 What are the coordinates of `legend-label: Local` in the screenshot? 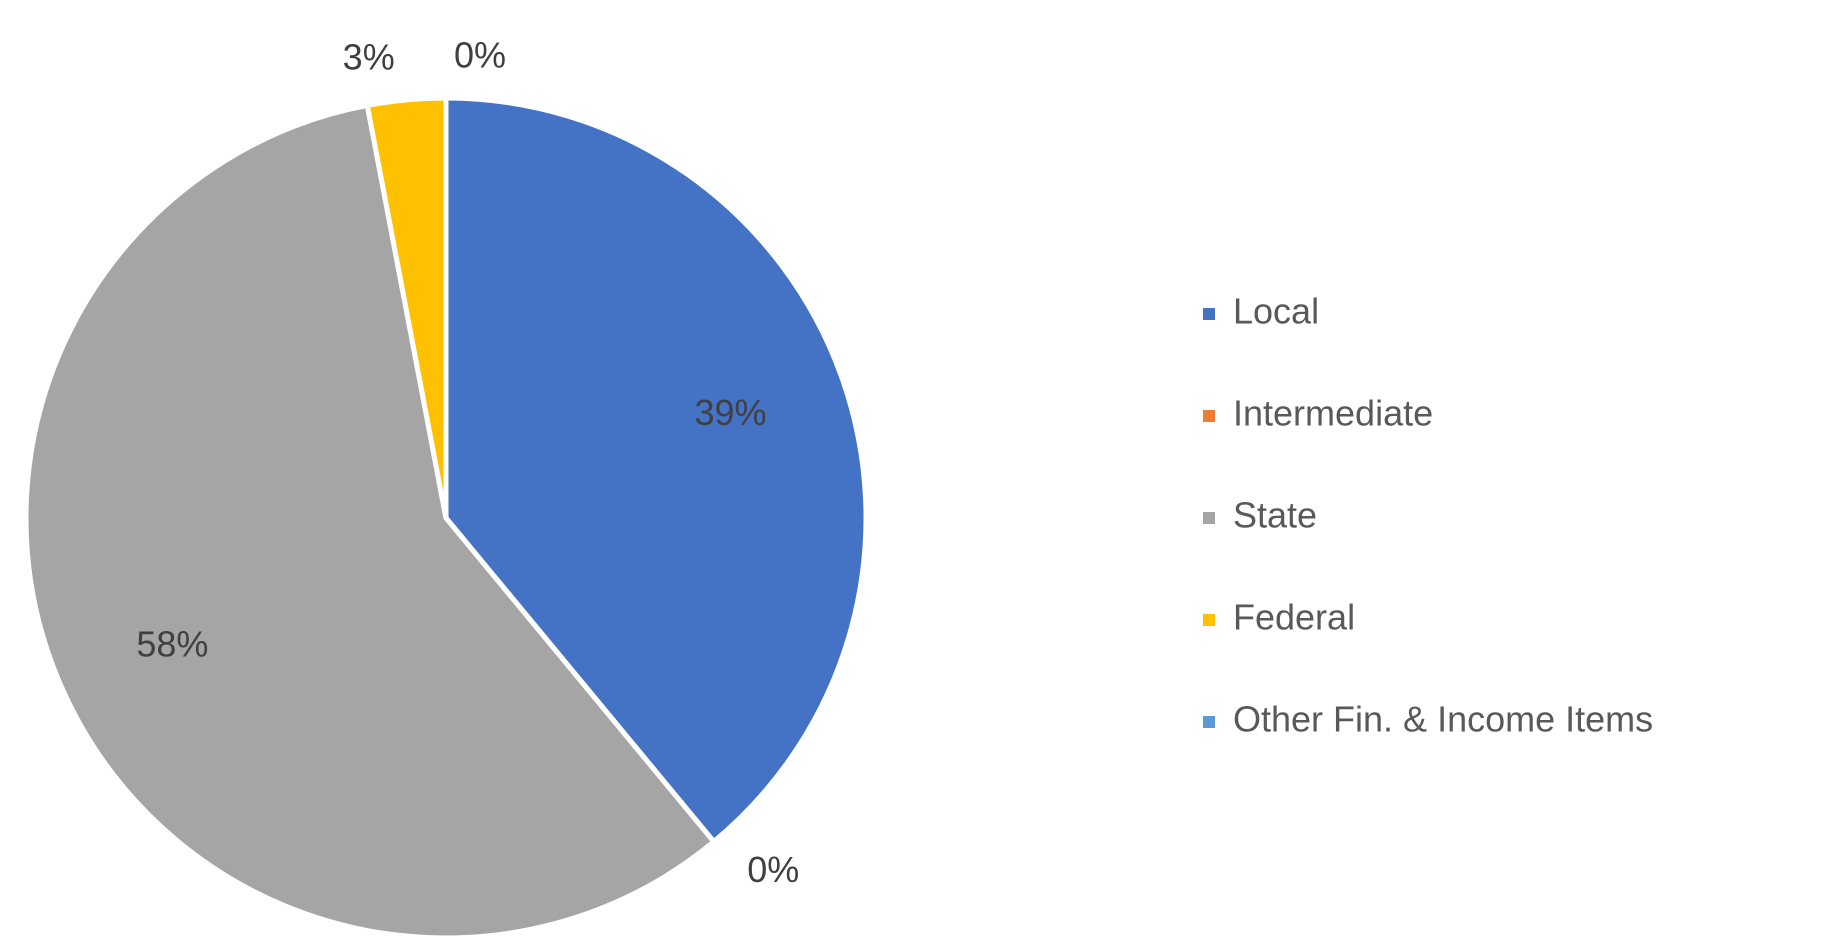 It's located at (1276, 311).